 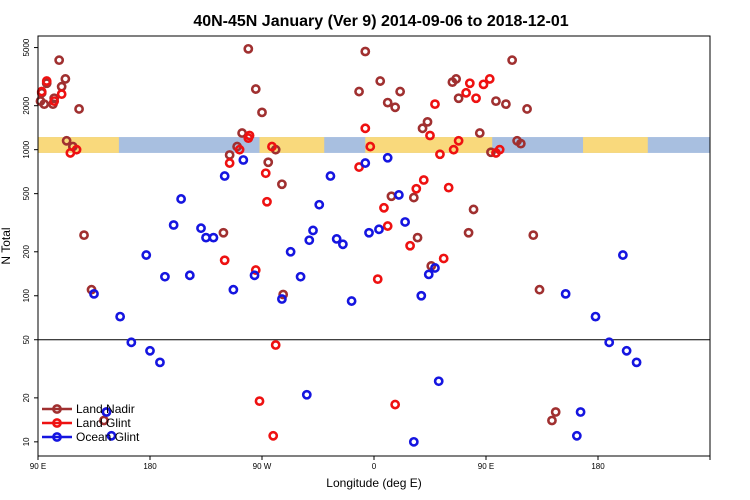 What do you see at coordinates (26, 193) in the screenshot?
I see `y-tick-label: 500` at bounding box center [26, 193].